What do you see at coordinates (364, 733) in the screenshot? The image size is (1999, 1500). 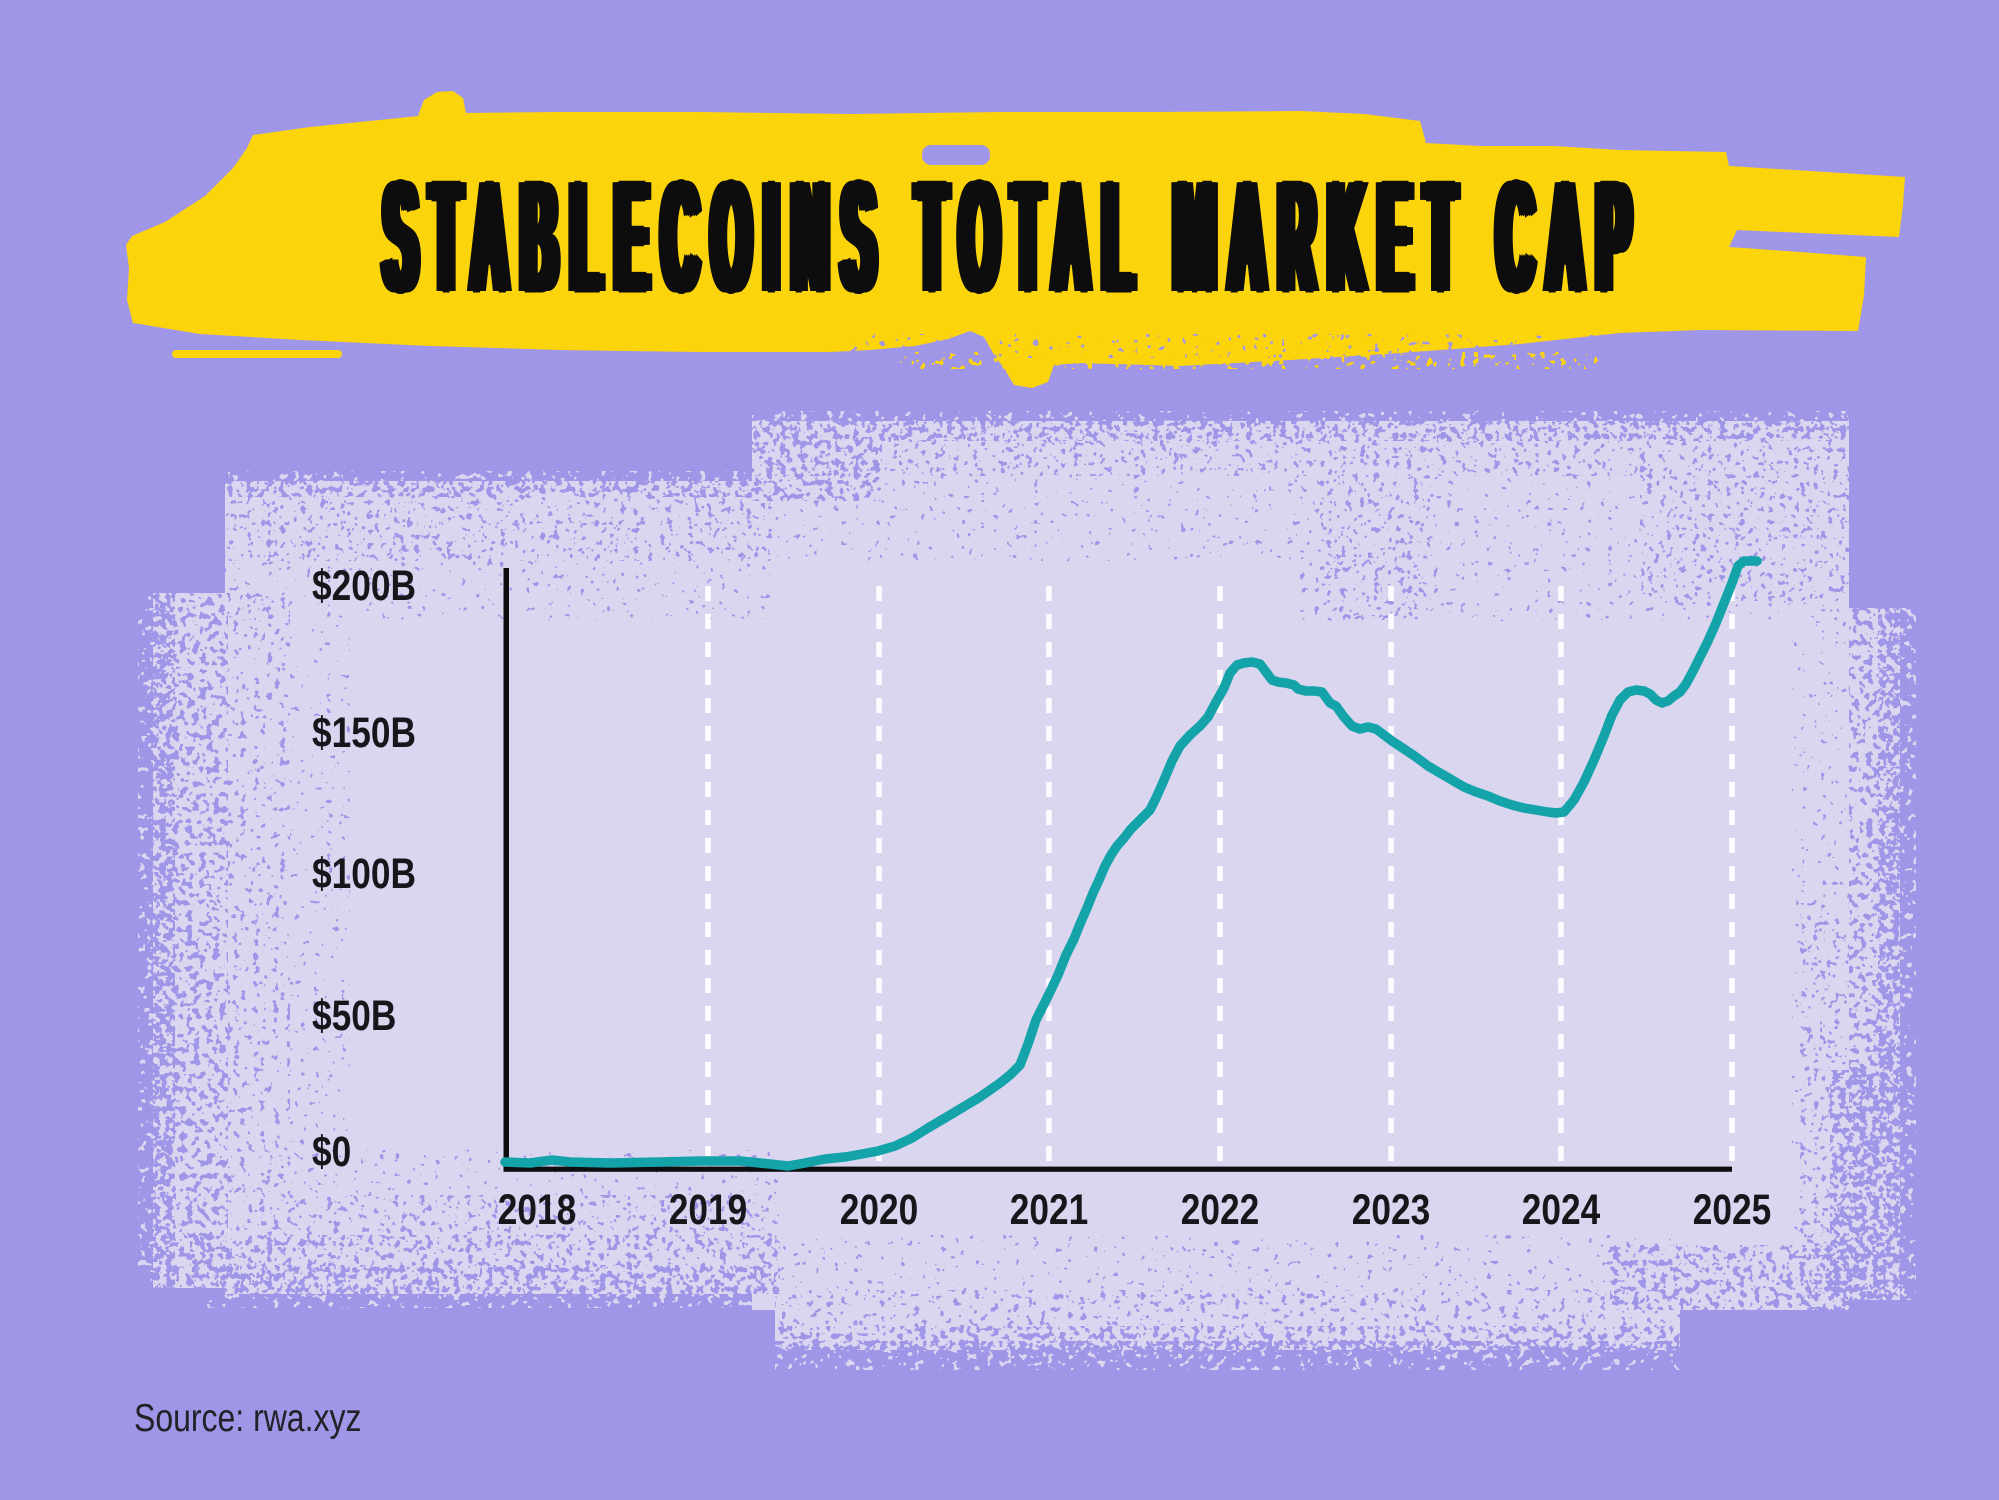 I see `svg-text: $150B` at bounding box center [364, 733].